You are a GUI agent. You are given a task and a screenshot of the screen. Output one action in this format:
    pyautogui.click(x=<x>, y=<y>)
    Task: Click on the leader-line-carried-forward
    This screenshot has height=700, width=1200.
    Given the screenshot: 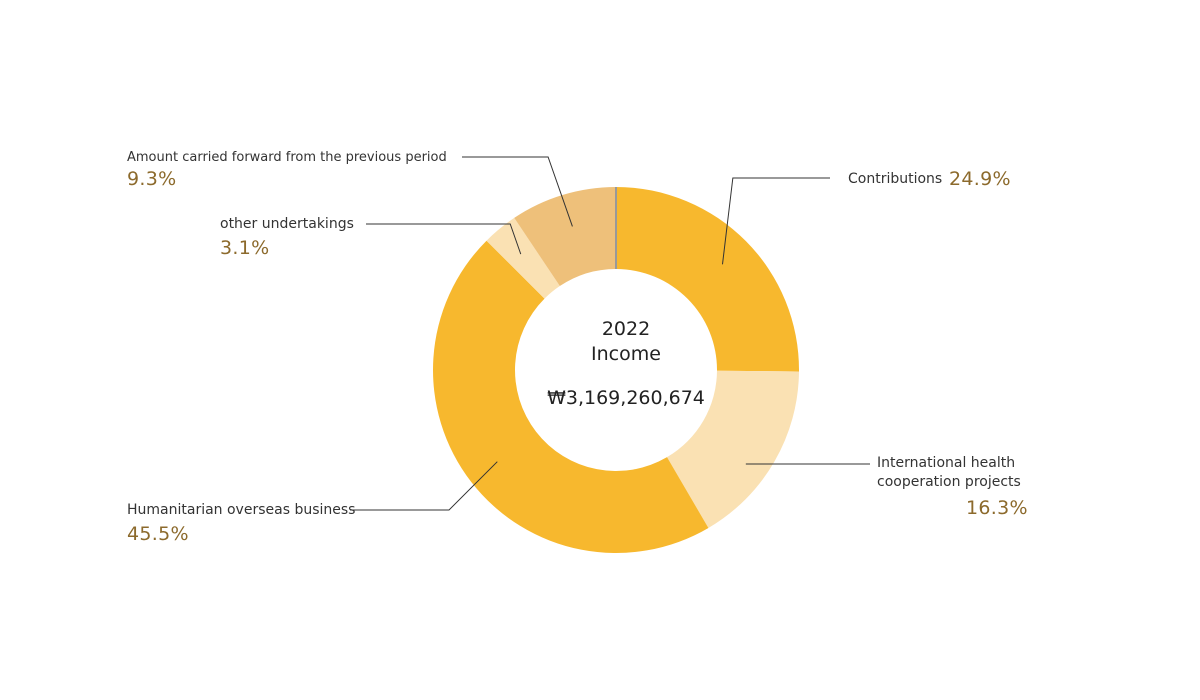 What is the action you would take?
    pyautogui.click(x=517, y=191)
    